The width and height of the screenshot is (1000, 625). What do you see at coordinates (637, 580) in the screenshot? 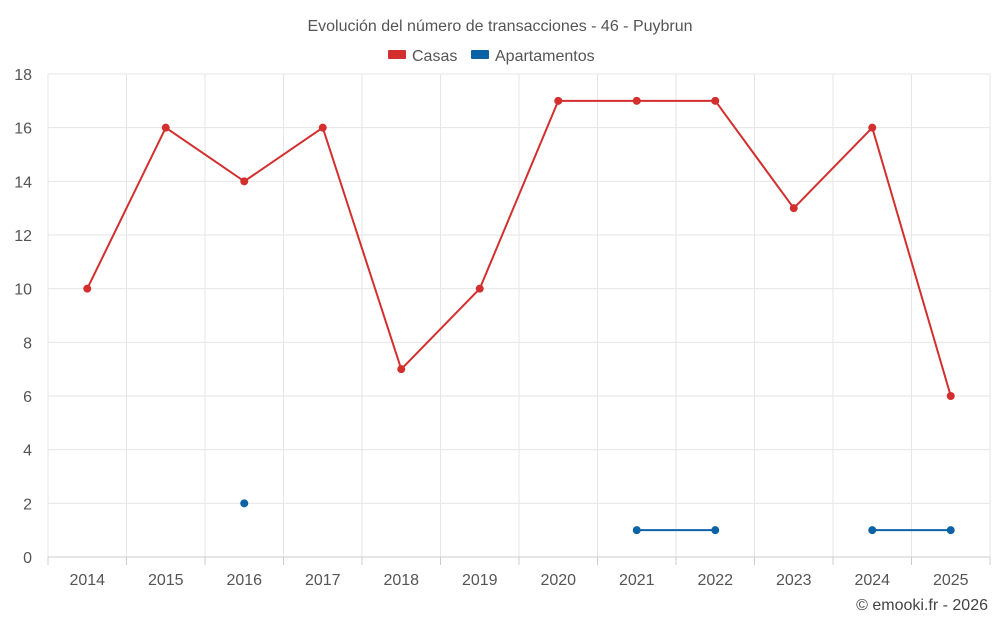
I see `x-tick-label: 2021` at bounding box center [637, 580].